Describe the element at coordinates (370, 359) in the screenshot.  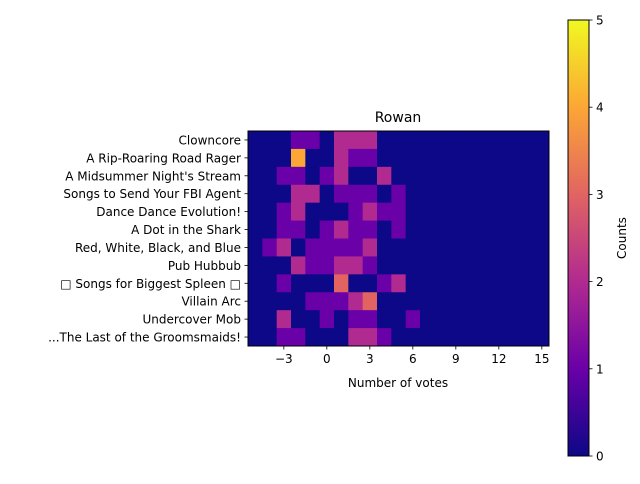
I see `x-tick-label: 3` at that location.